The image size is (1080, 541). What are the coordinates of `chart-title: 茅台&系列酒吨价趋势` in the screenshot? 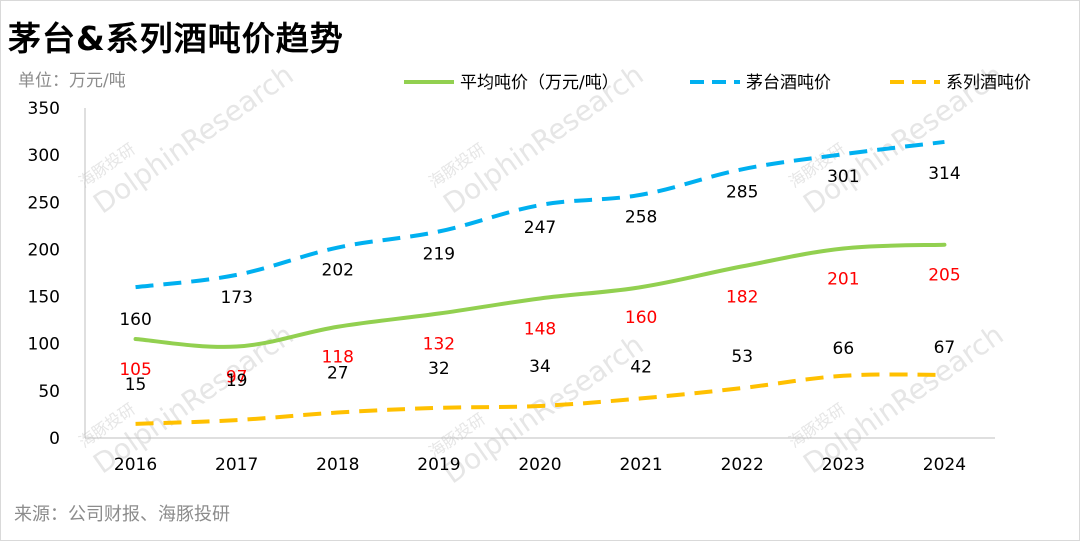 It's located at (176, 38).